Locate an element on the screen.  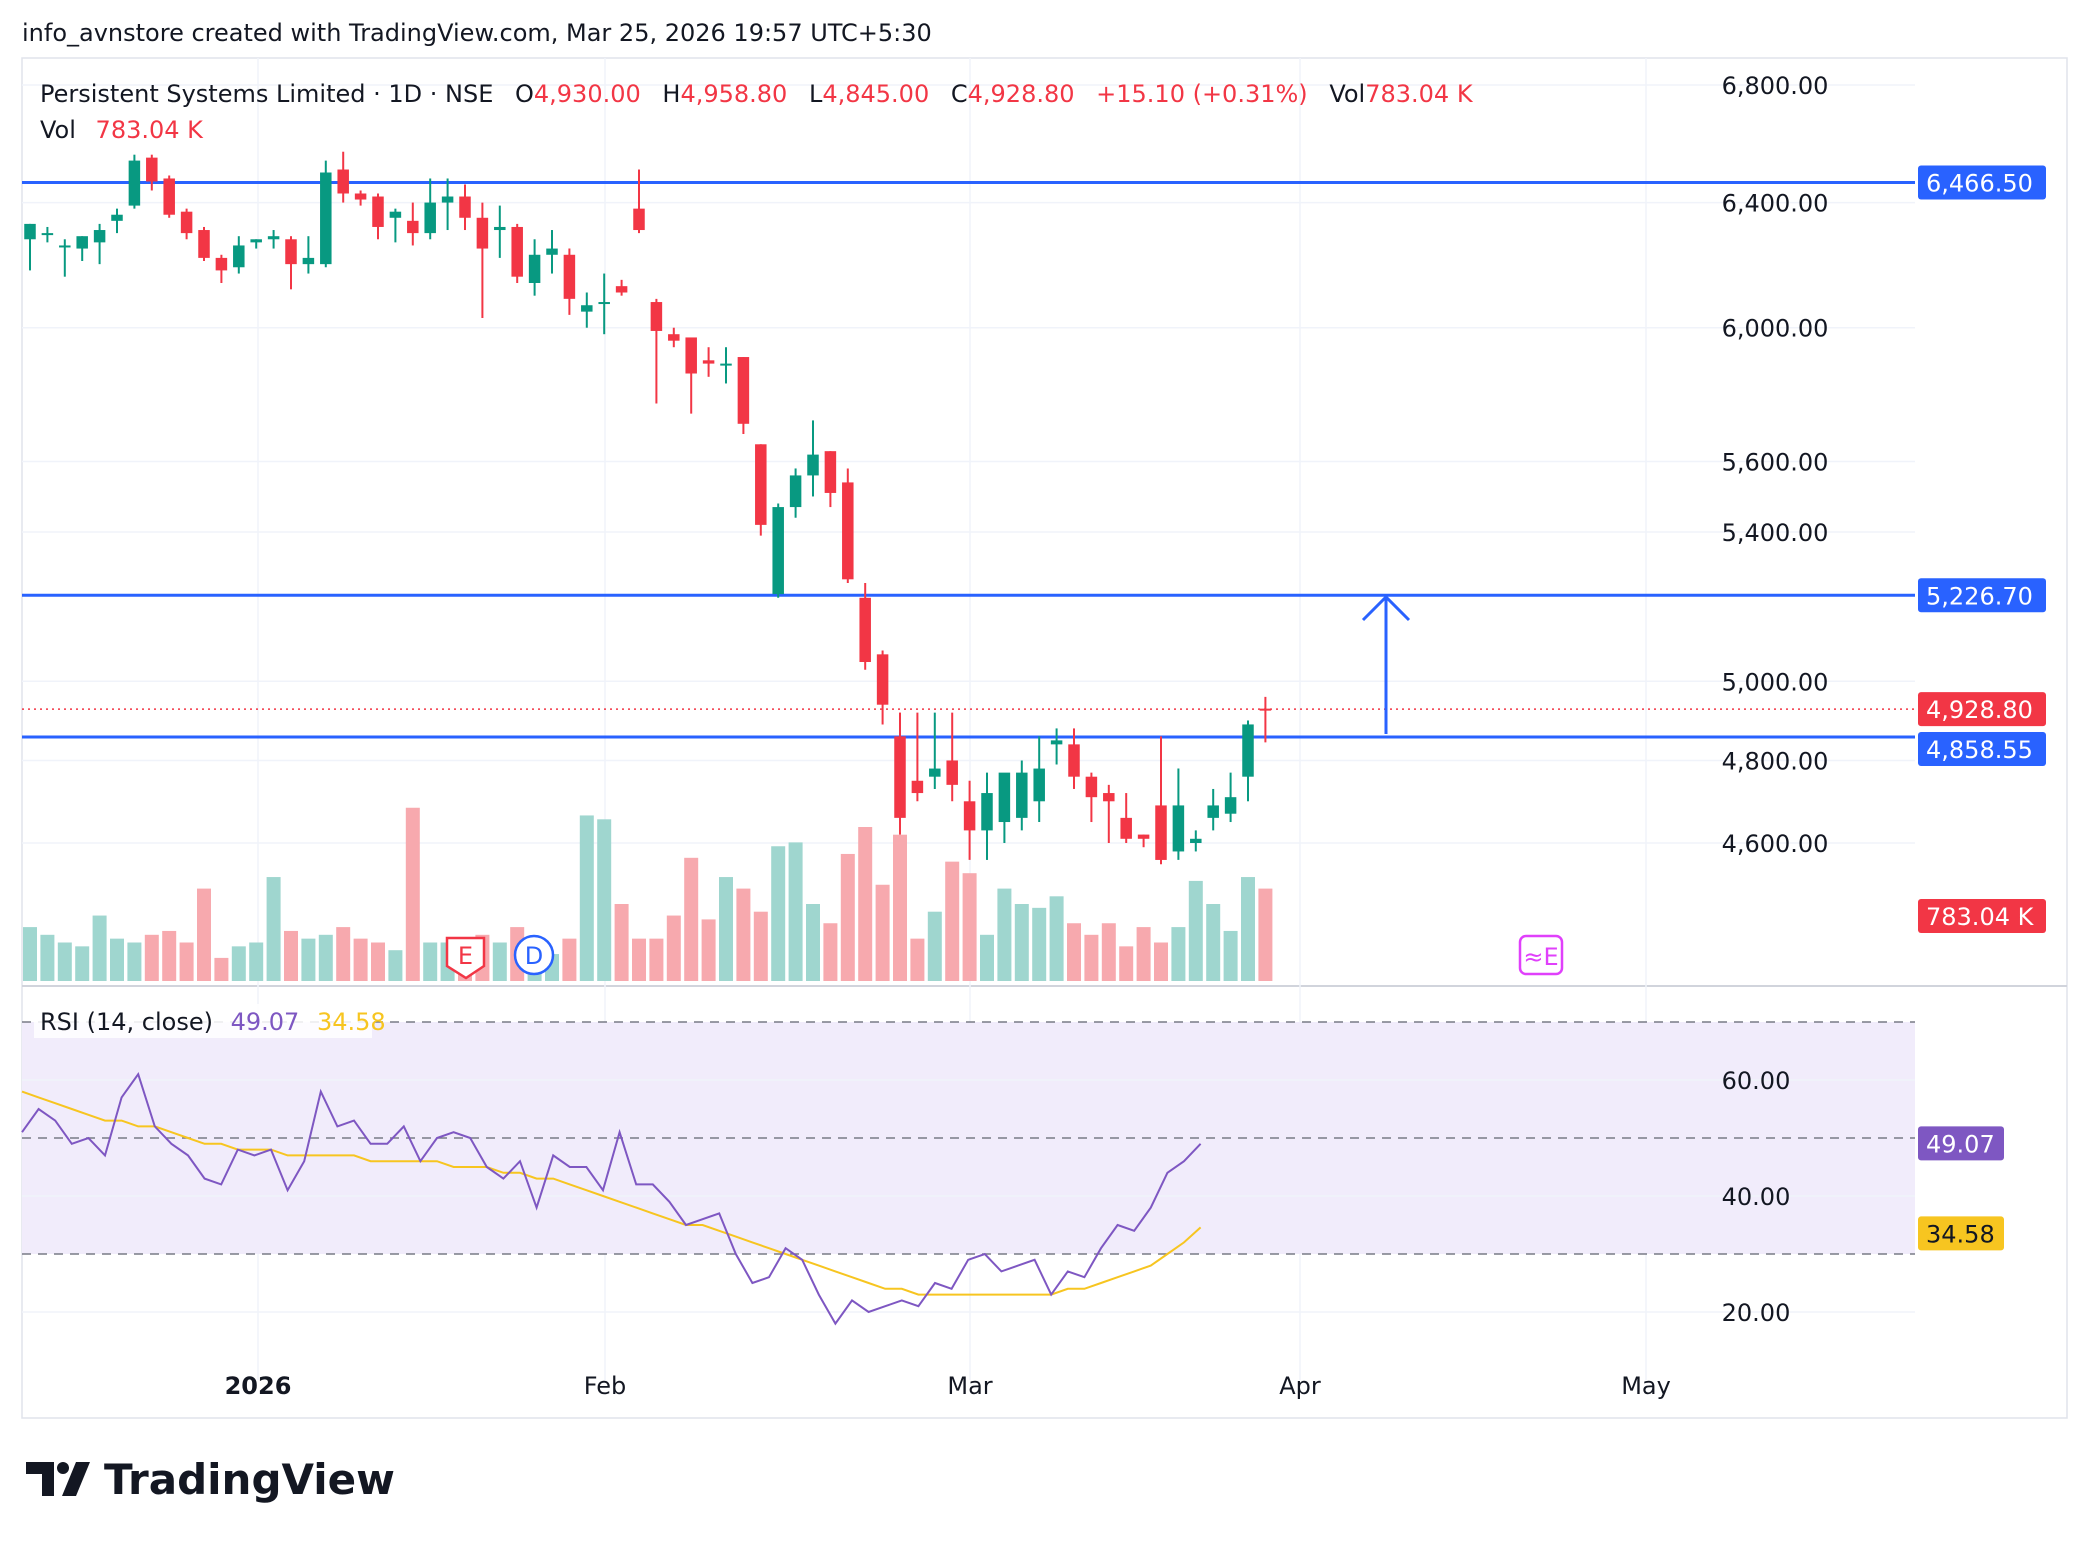
legend-vol-label: Vol is located at coordinates (1347, 94).